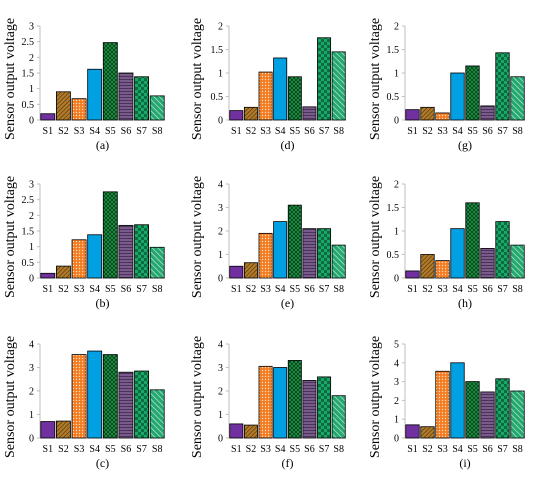 The width and height of the screenshot is (550, 481). What do you see at coordinates (288, 463) in the screenshot?
I see `panel-caption: (f)` at bounding box center [288, 463].